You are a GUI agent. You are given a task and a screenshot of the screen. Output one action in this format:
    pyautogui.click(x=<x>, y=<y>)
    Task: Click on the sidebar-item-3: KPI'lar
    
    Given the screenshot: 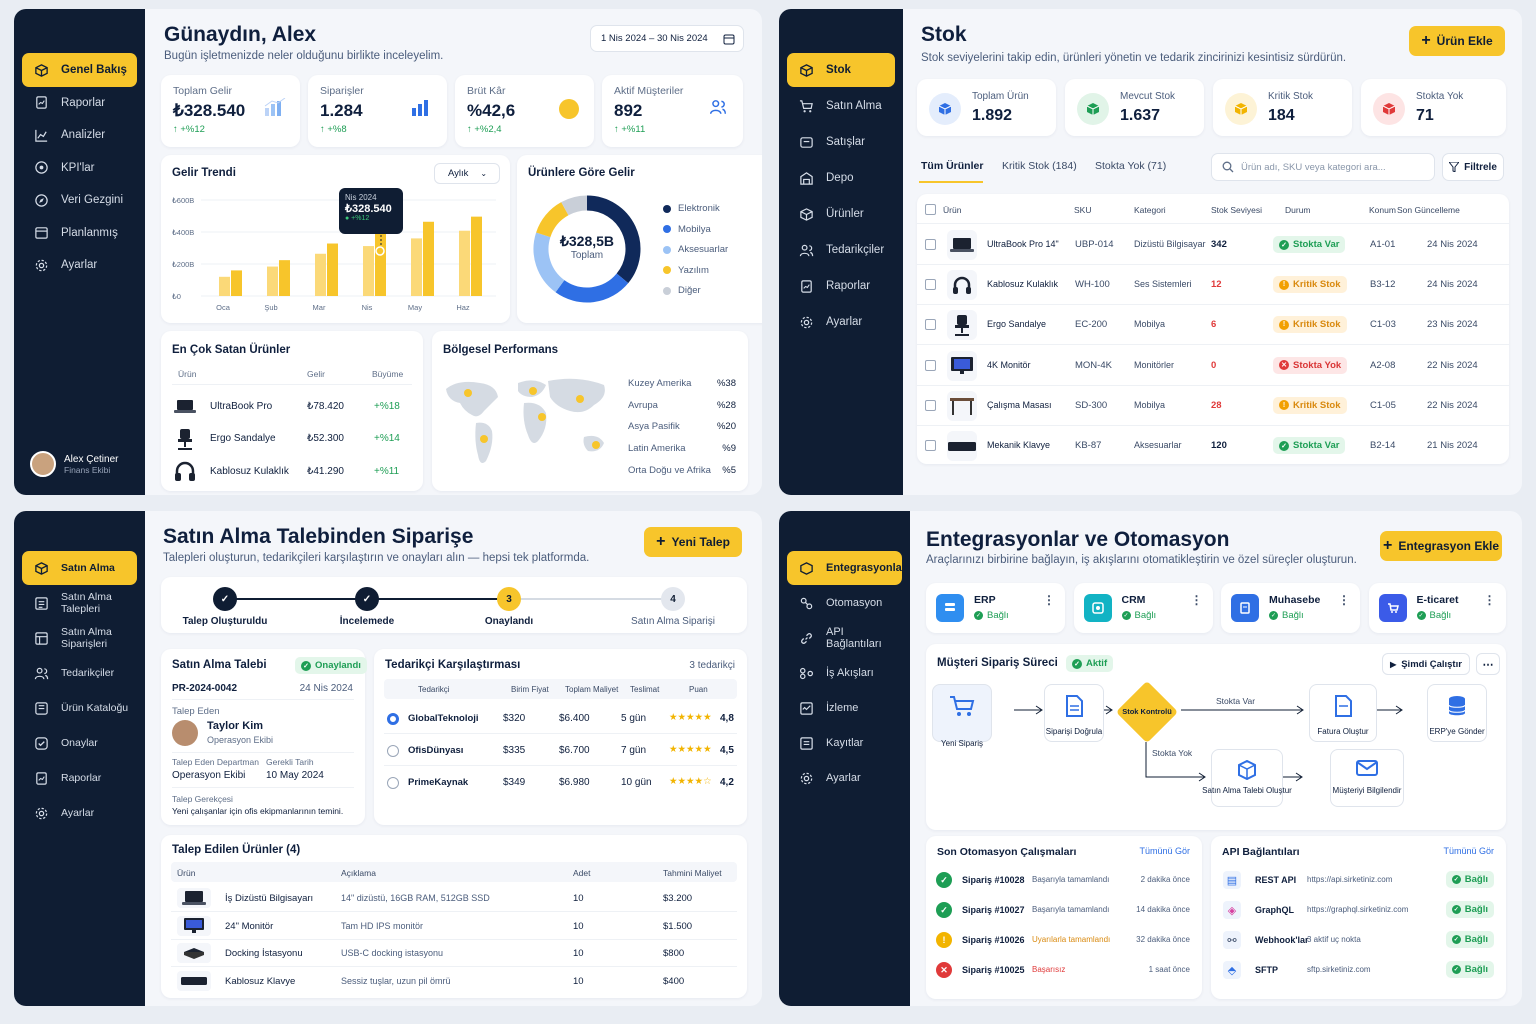 What is the action you would take?
    pyautogui.click(x=79, y=168)
    